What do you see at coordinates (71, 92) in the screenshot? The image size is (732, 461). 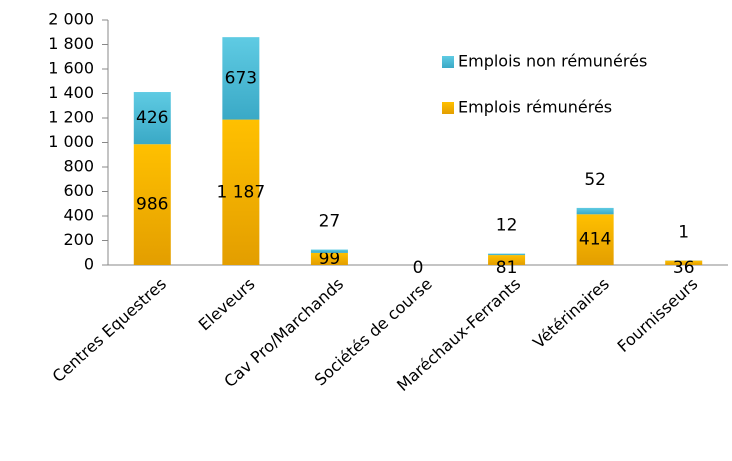 I see `y-tick-label: 1 400` at bounding box center [71, 92].